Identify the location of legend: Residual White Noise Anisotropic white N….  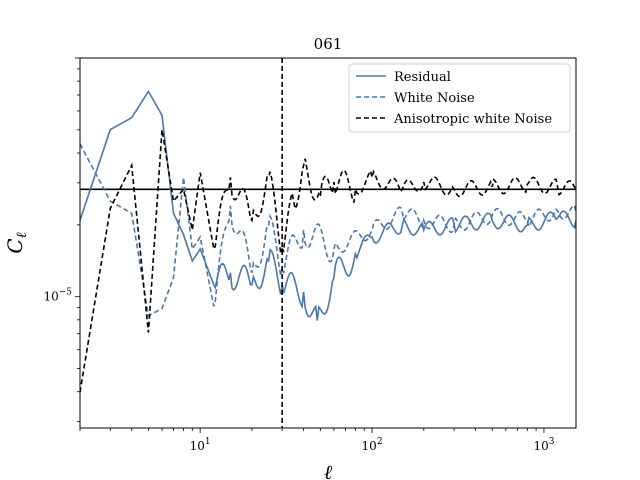
(459, 98).